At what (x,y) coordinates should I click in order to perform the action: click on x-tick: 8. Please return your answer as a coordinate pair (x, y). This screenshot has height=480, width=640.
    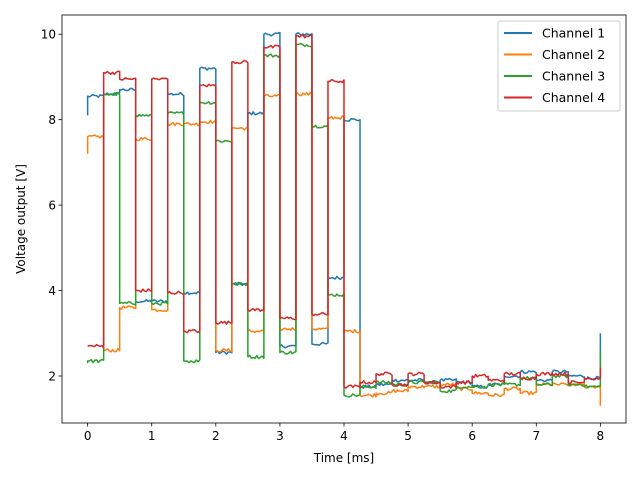
    Looking at the image, I should click on (601, 433).